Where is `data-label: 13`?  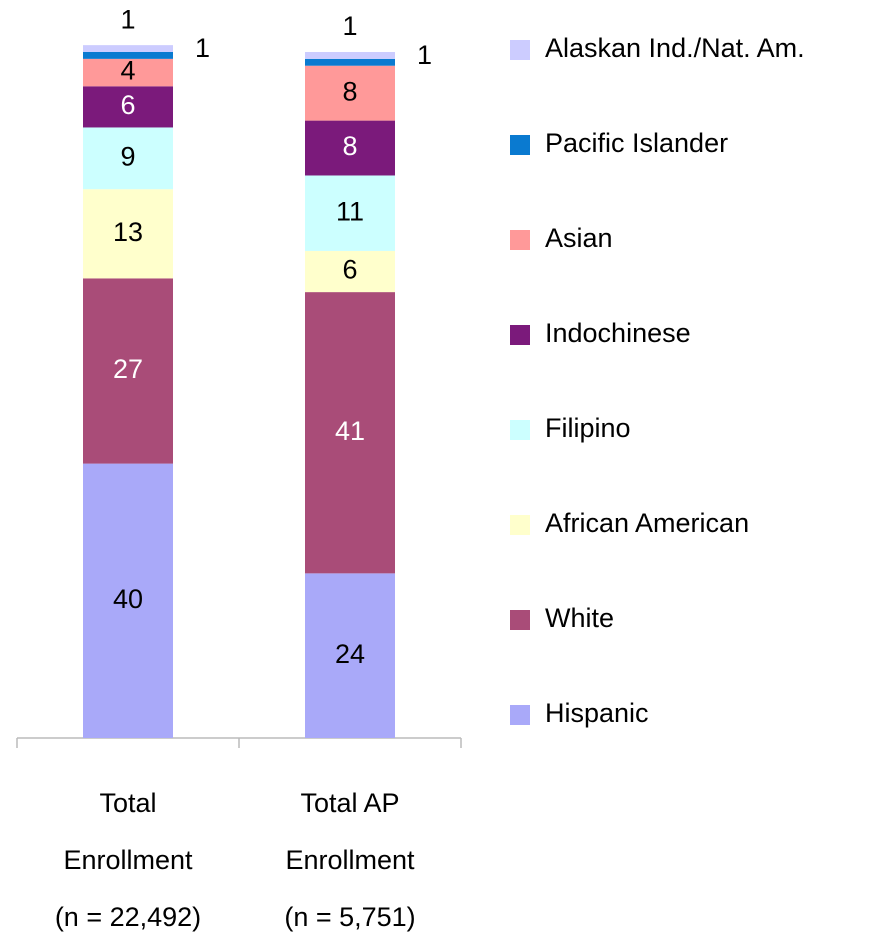 data-label: 13 is located at coordinates (128, 232).